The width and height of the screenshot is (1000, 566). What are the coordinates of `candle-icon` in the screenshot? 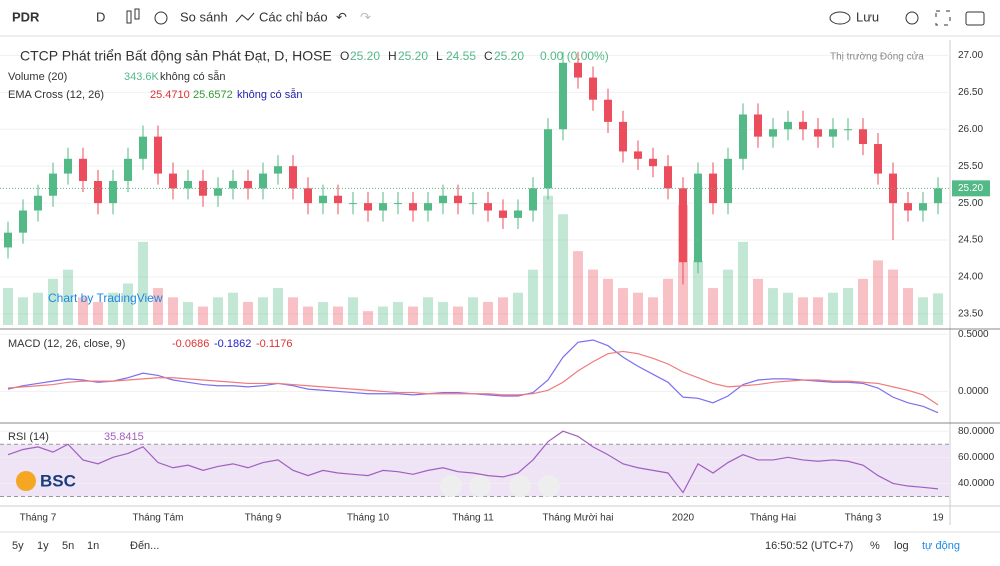 It's located at (133, 16).